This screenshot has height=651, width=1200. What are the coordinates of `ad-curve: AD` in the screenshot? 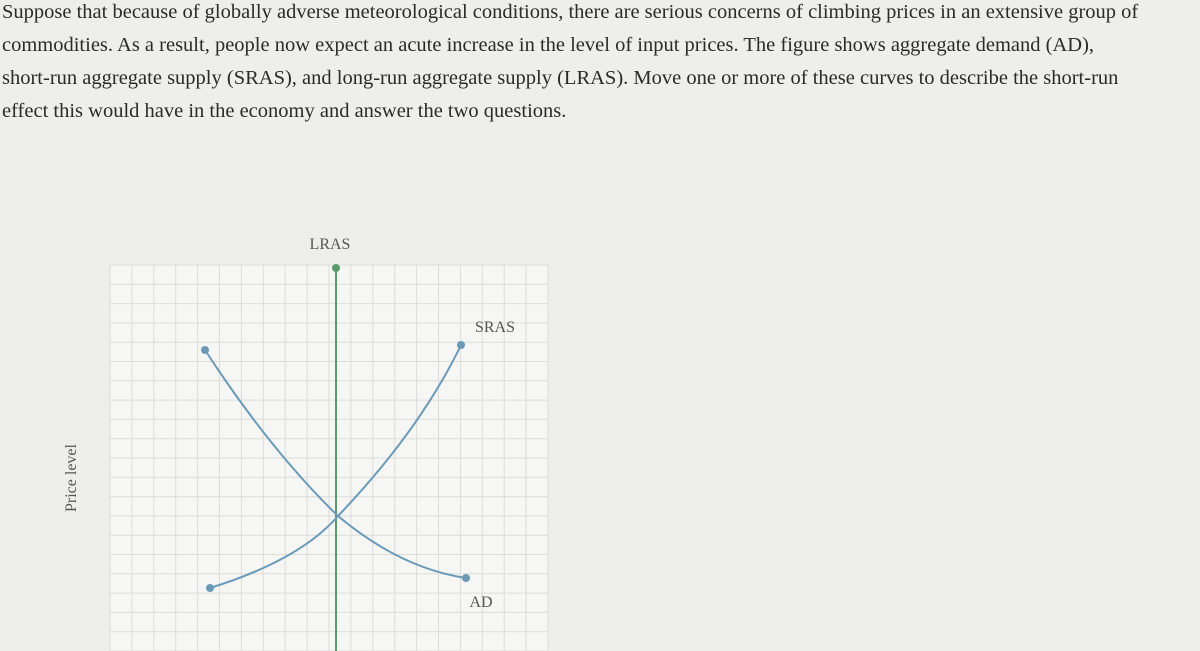 It's located at (347, 478).